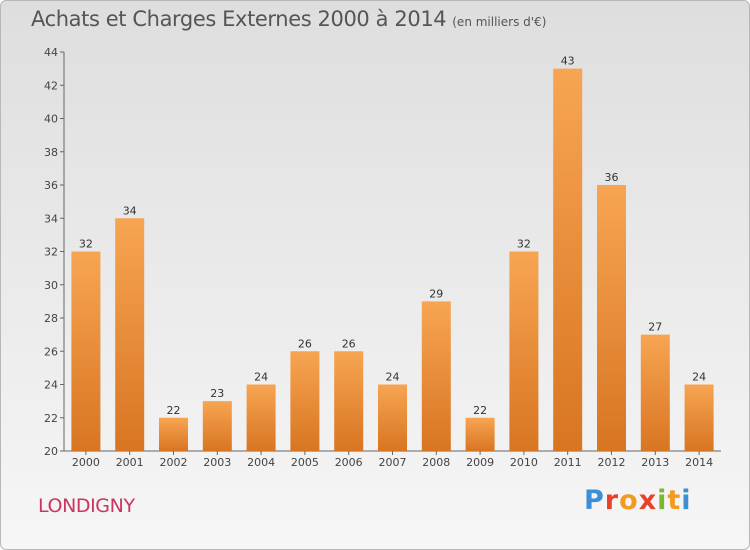  Describe the element at coordinates (393, 462) in the screenshot. I see `x-tick-label: 2007` at that location.